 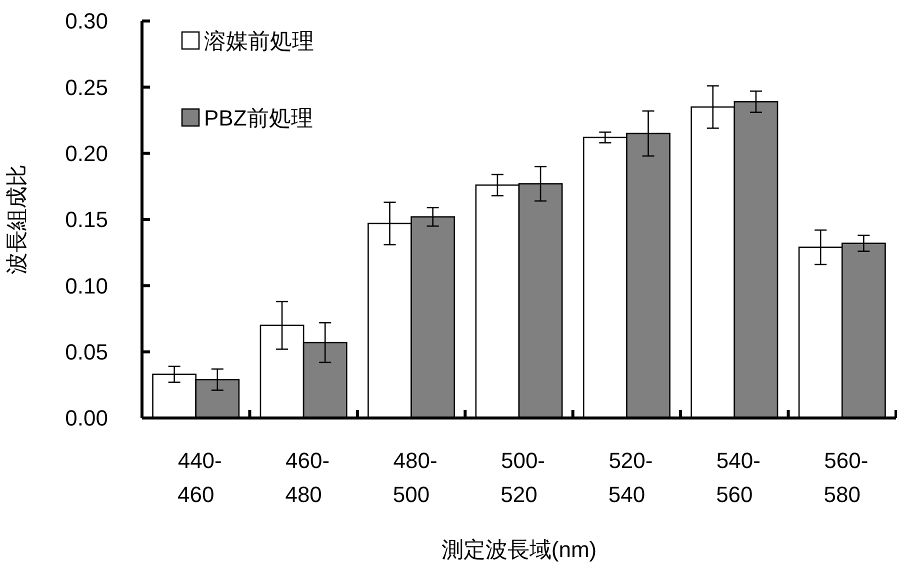 What do you see at coordinates (846, 477) in the screenshot?
I see `x-tick-label: 560-580` at bounding box center [846, 477].